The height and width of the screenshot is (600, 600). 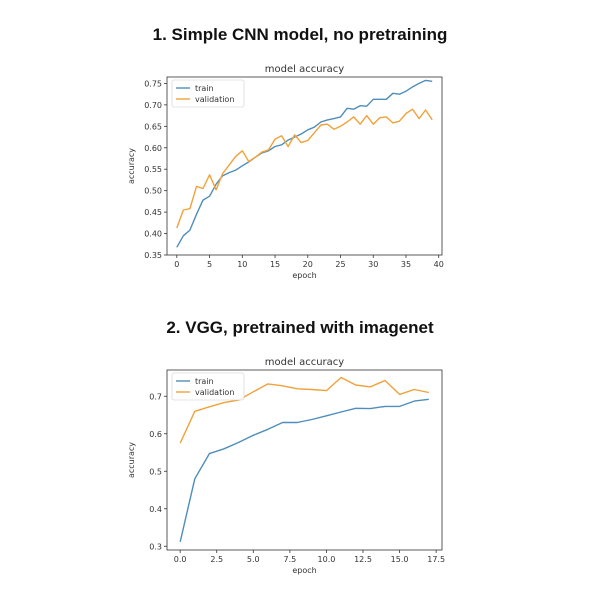 I want to click on chart2-x-tick-label: 12.5, so click(x=363, y=559).